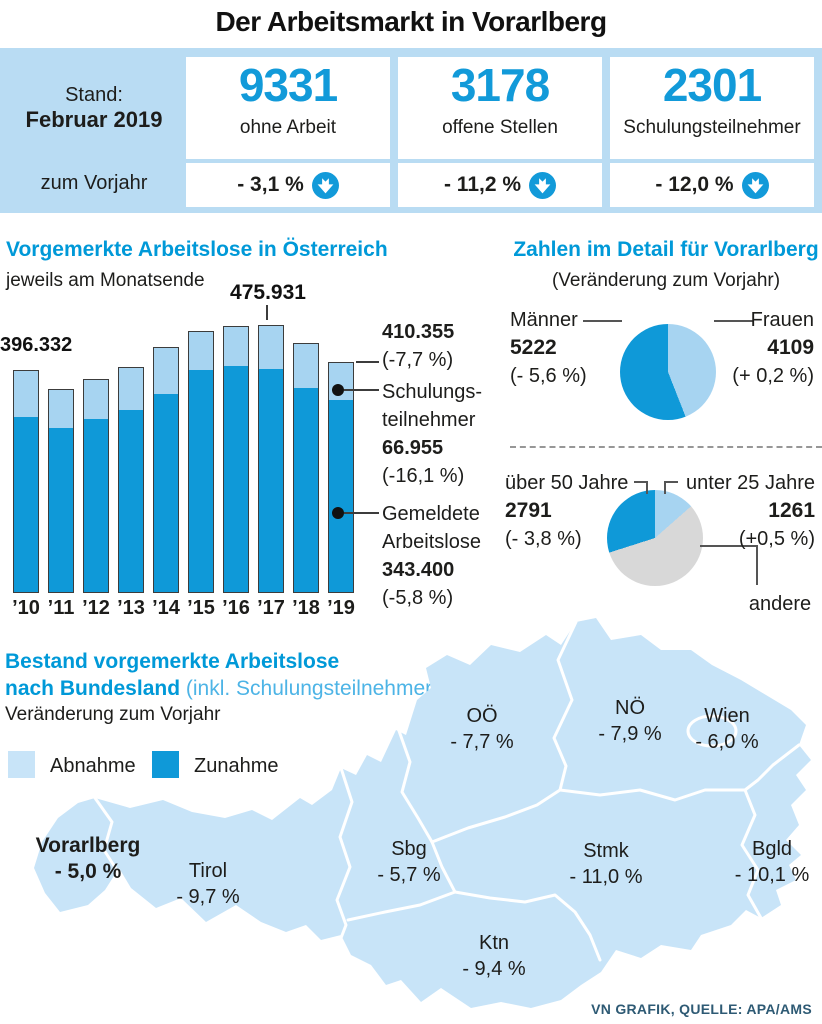 Image resolution: width=822 pixels, height=1024 pixels. What do you see at coordinates (268, 292) in the screenshot?
I see `peak-value-label: 475.931` at bounding box center [268, 292].